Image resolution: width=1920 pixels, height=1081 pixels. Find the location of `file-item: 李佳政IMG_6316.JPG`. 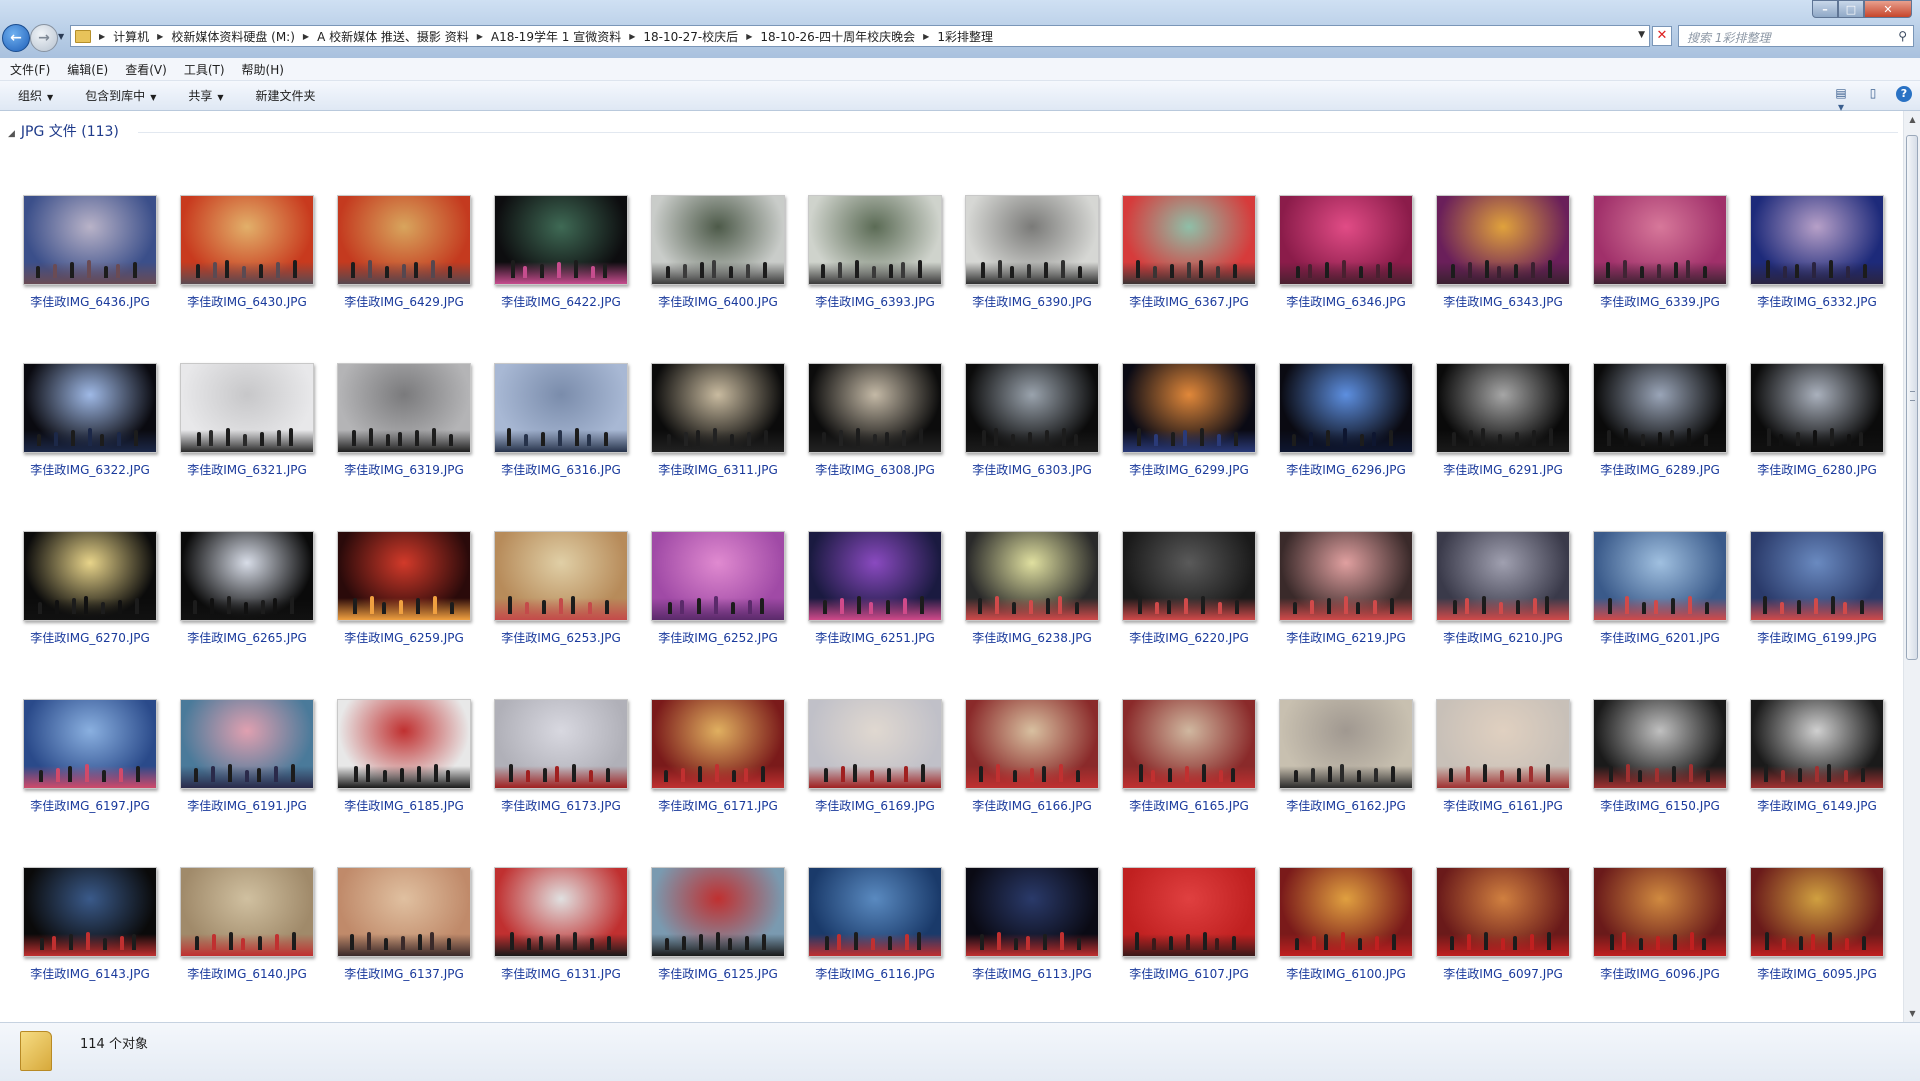

file-item: 李佳政IMG_6316.JPG is located at coordinates (561, 423).